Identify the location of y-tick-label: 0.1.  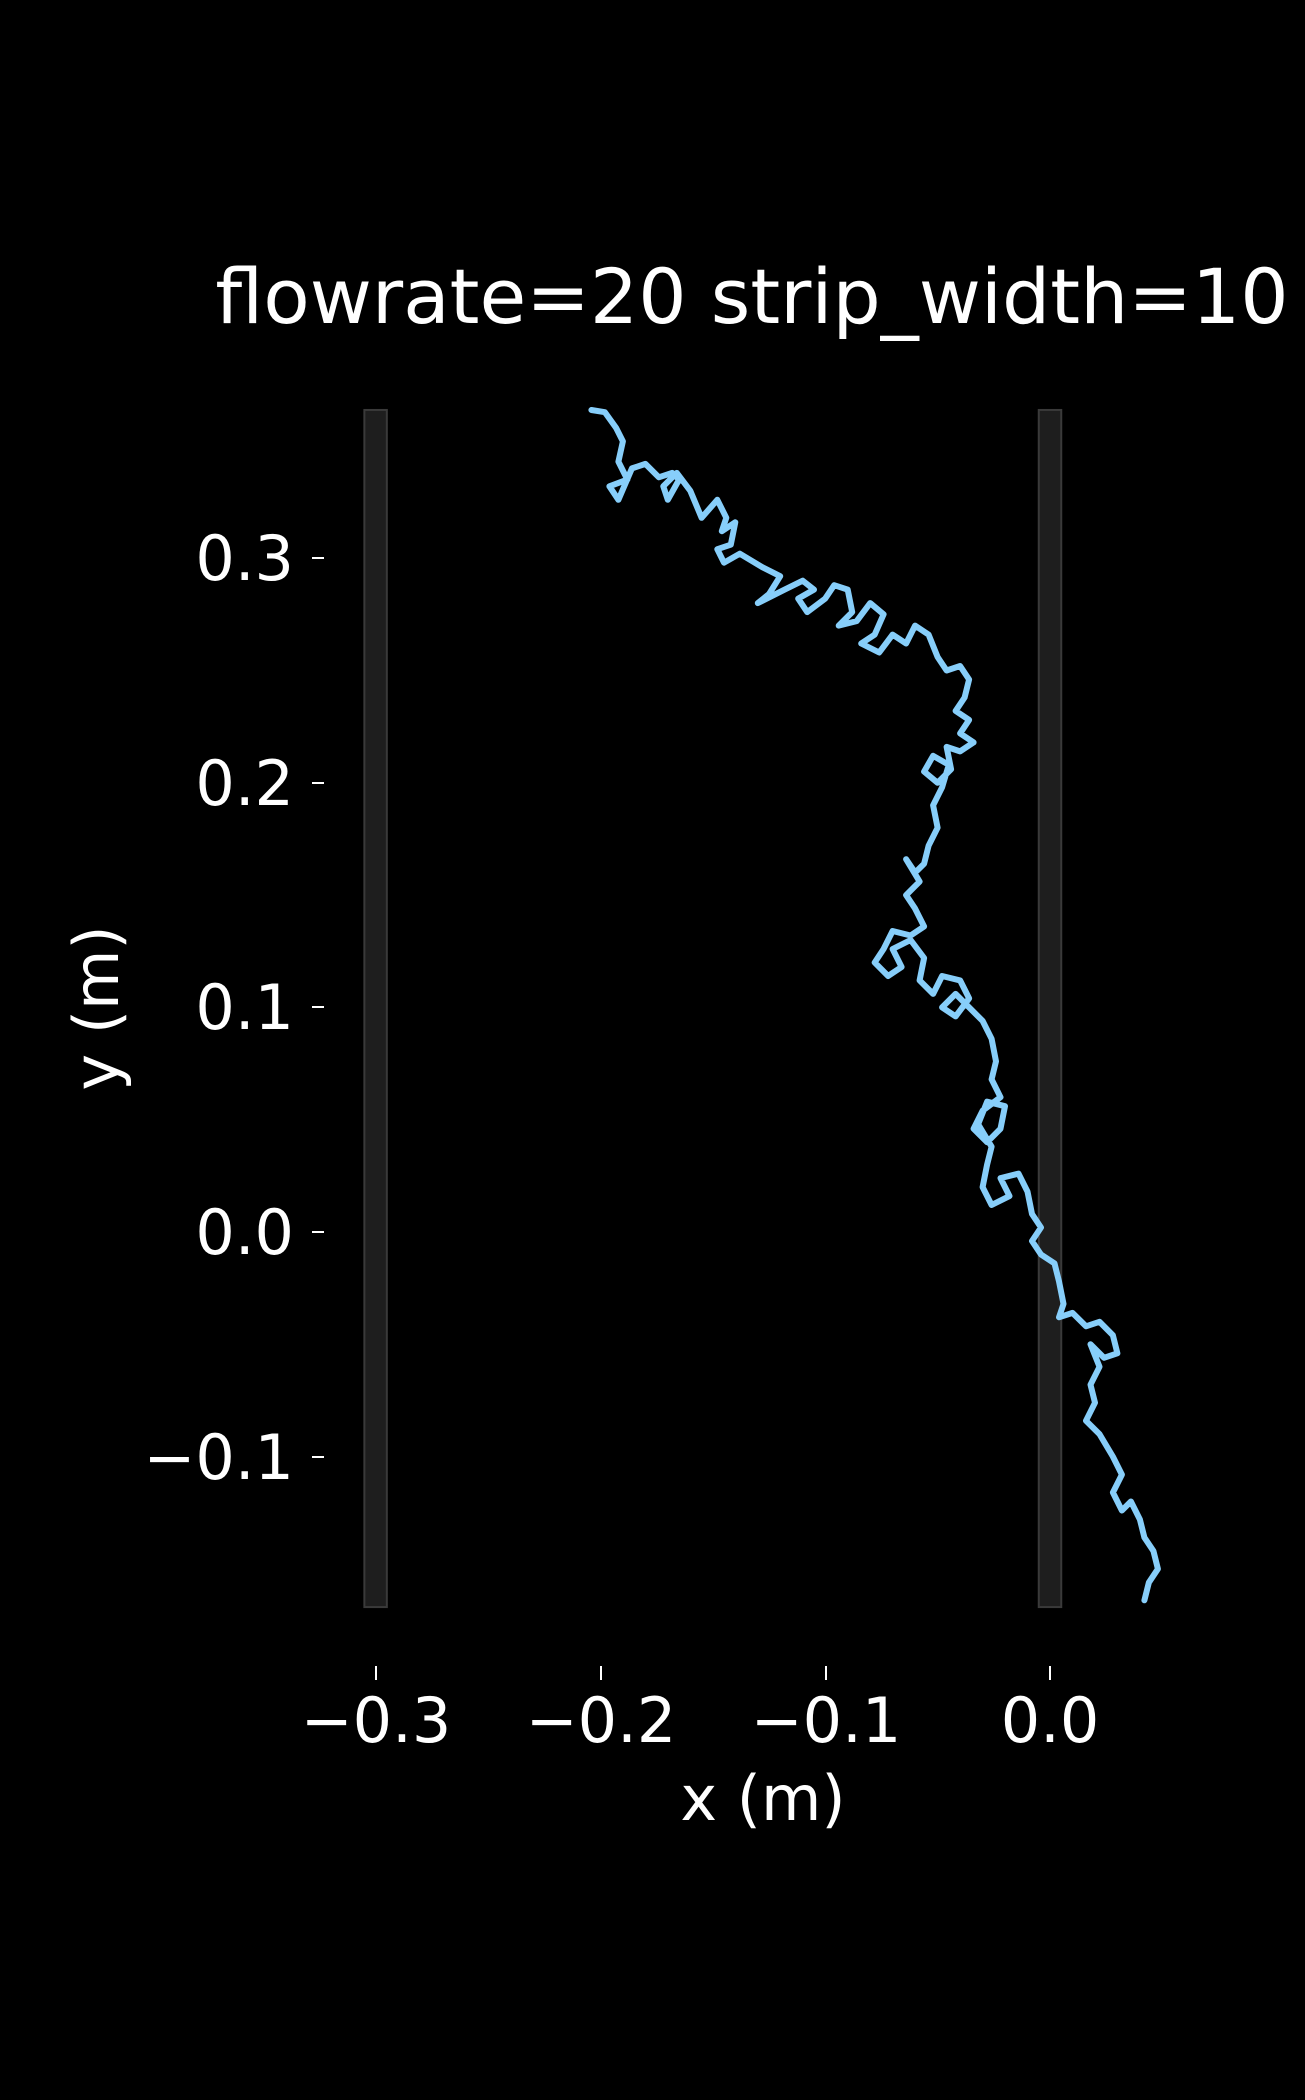
(244, 1007).